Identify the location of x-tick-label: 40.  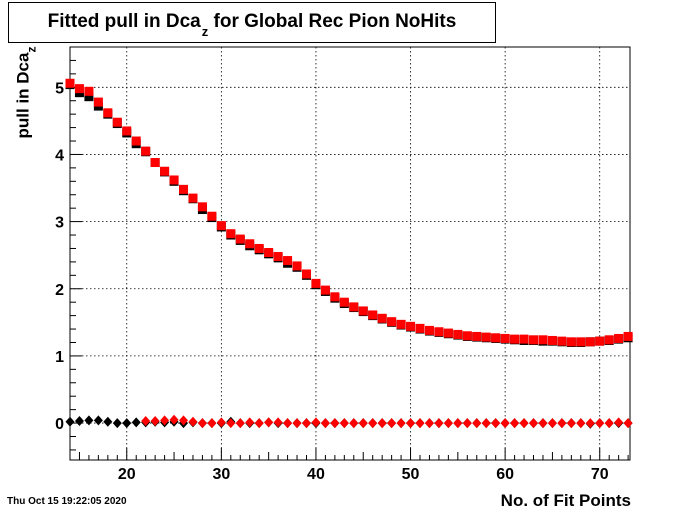
(316, 474).